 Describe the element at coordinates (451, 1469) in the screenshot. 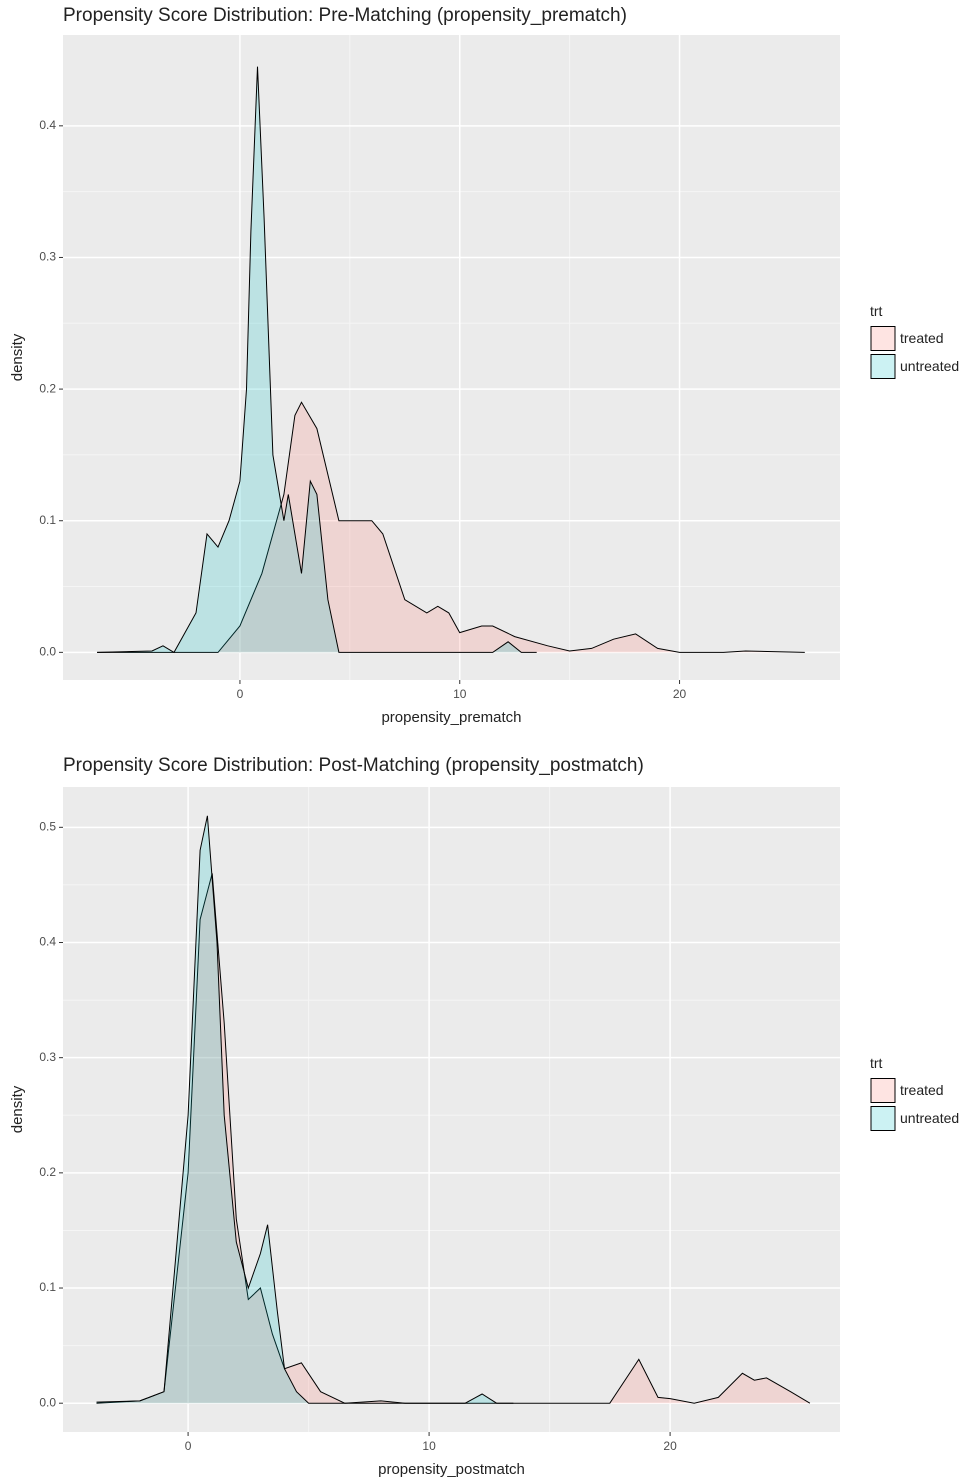

I see `x-axis-label: propensity_postmatch` at that location.